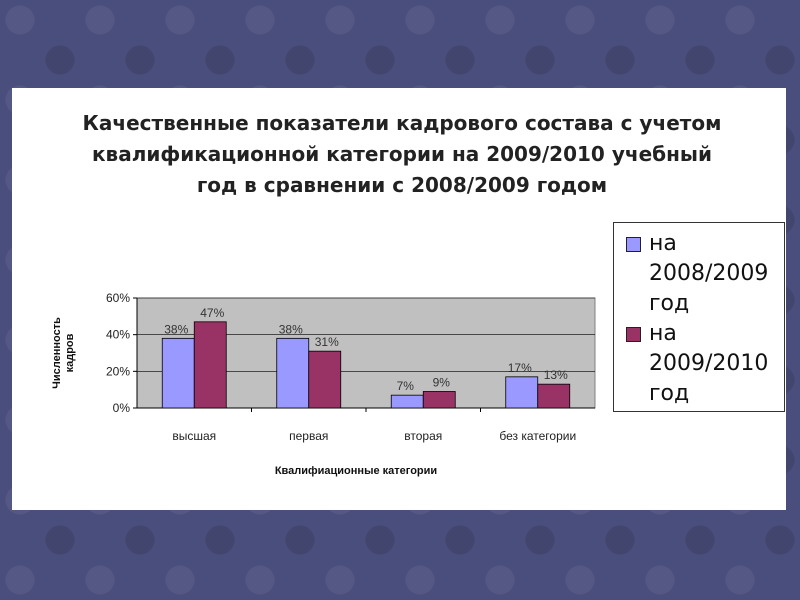 This screenshot has width=800, height=600. Describe the element at coordinates (537, 436) in the screenshot. I see `x-tick-label: без категории` at that location.